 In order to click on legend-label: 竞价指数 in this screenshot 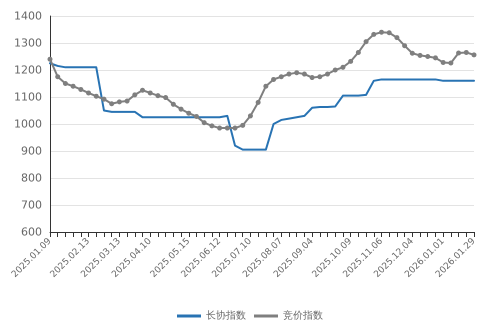, I will do `click(303, 316)`.